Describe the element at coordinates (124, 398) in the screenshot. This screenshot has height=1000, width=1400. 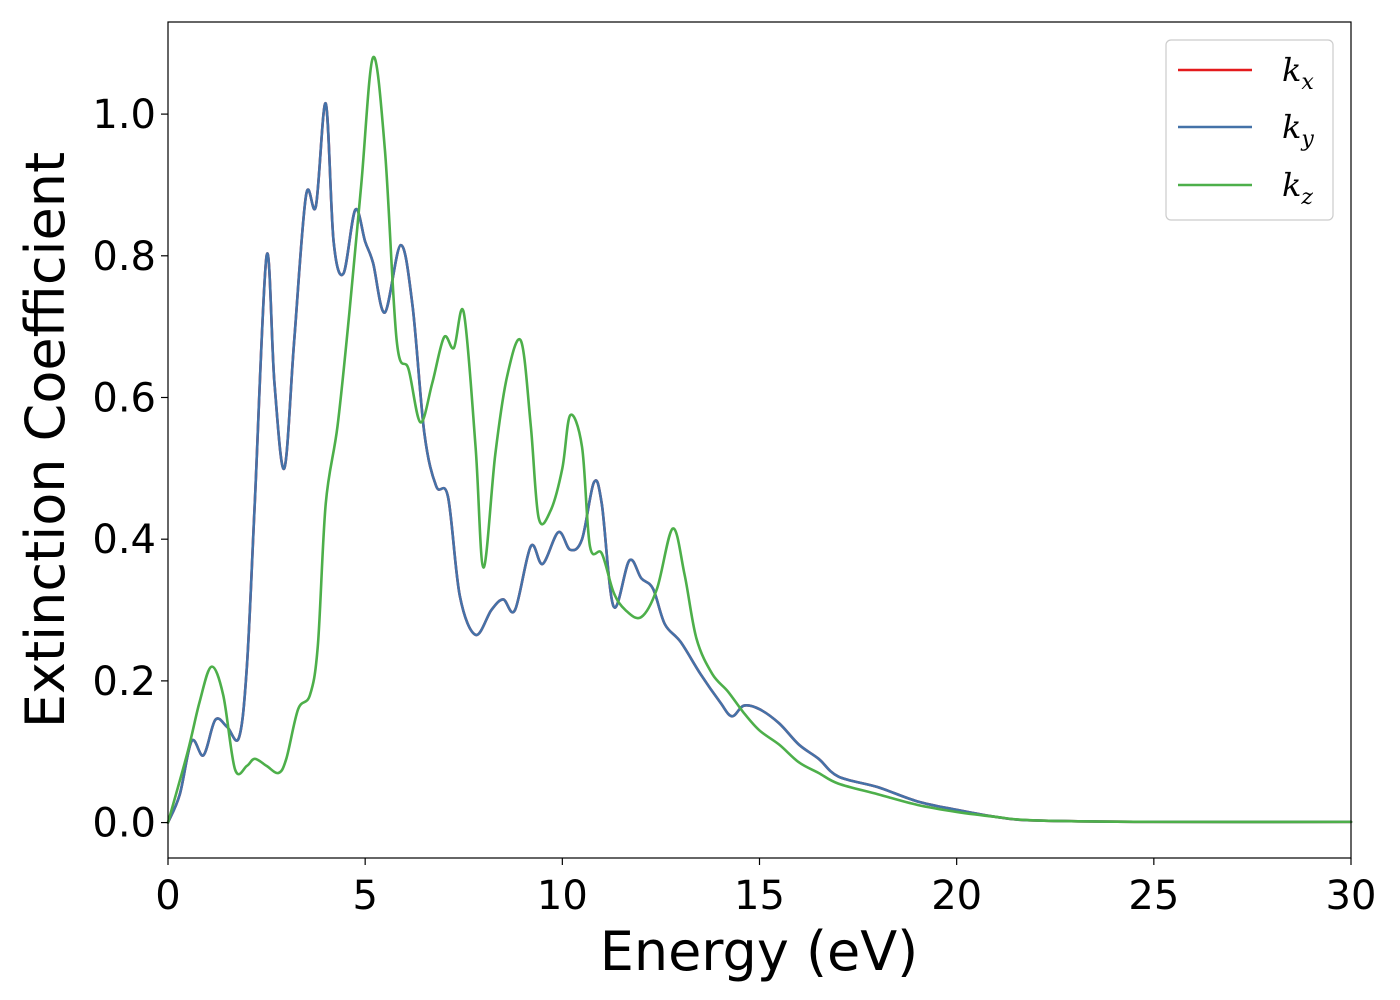
I see `y-tick-label: 0.6` at that location.